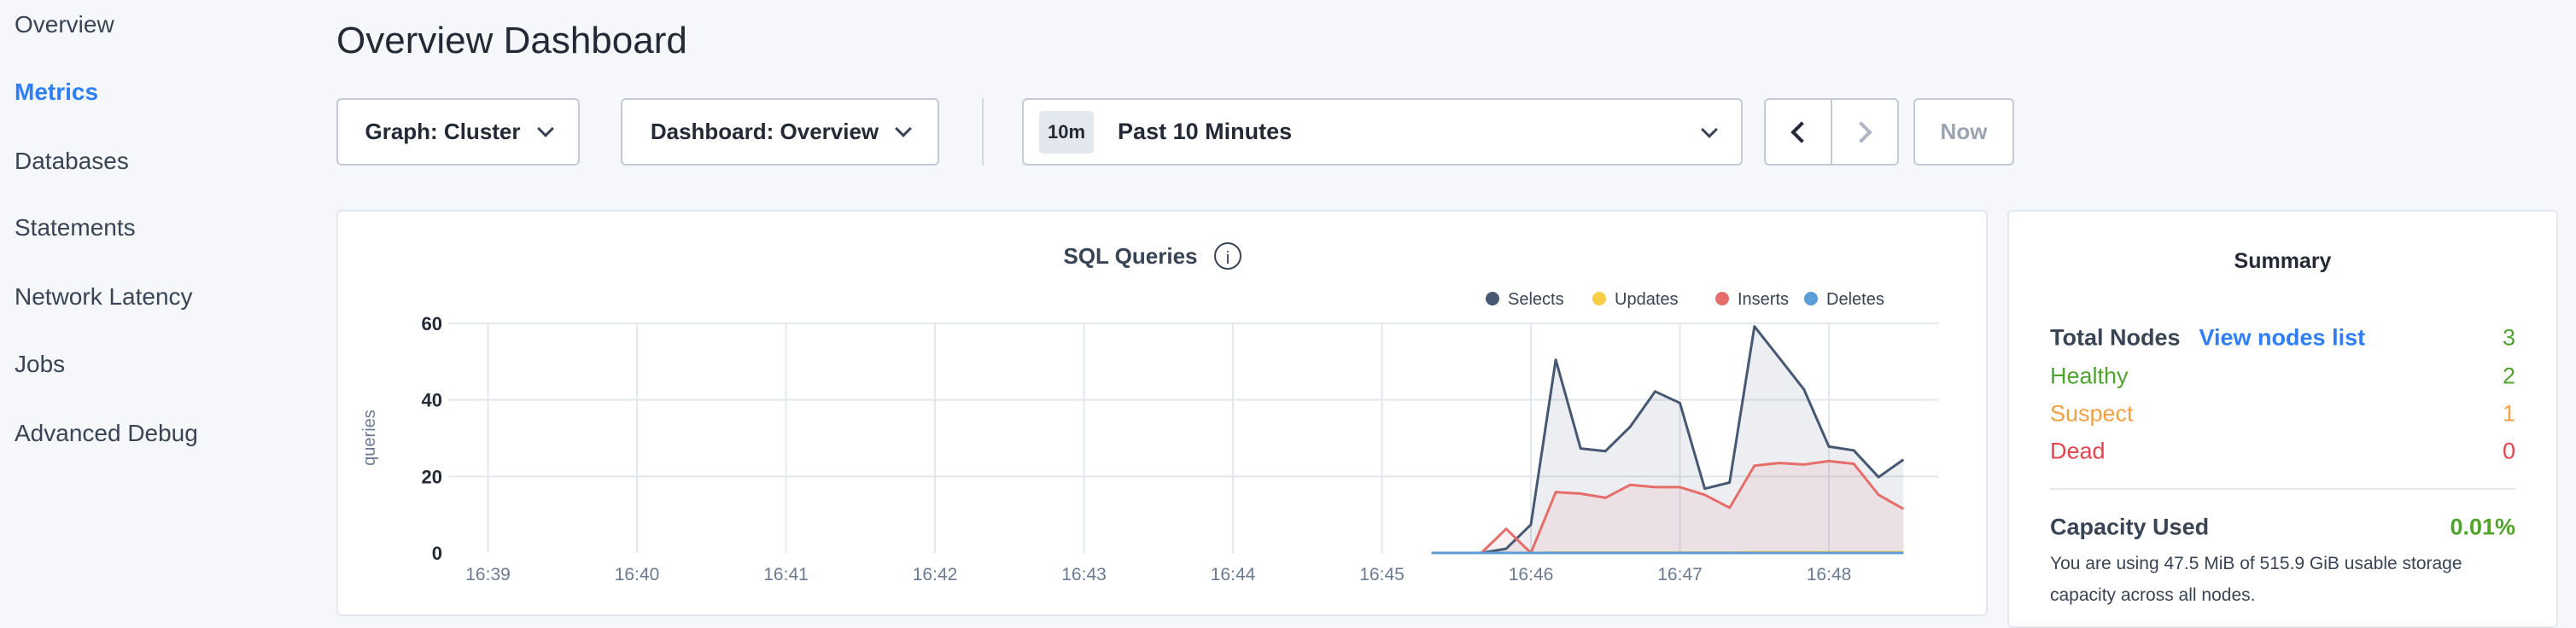  What do you see at coordinates (2482, 527) in the screenshot?
I see `capacity-used-value: 0.01%` at bounding box center [2482, 527].